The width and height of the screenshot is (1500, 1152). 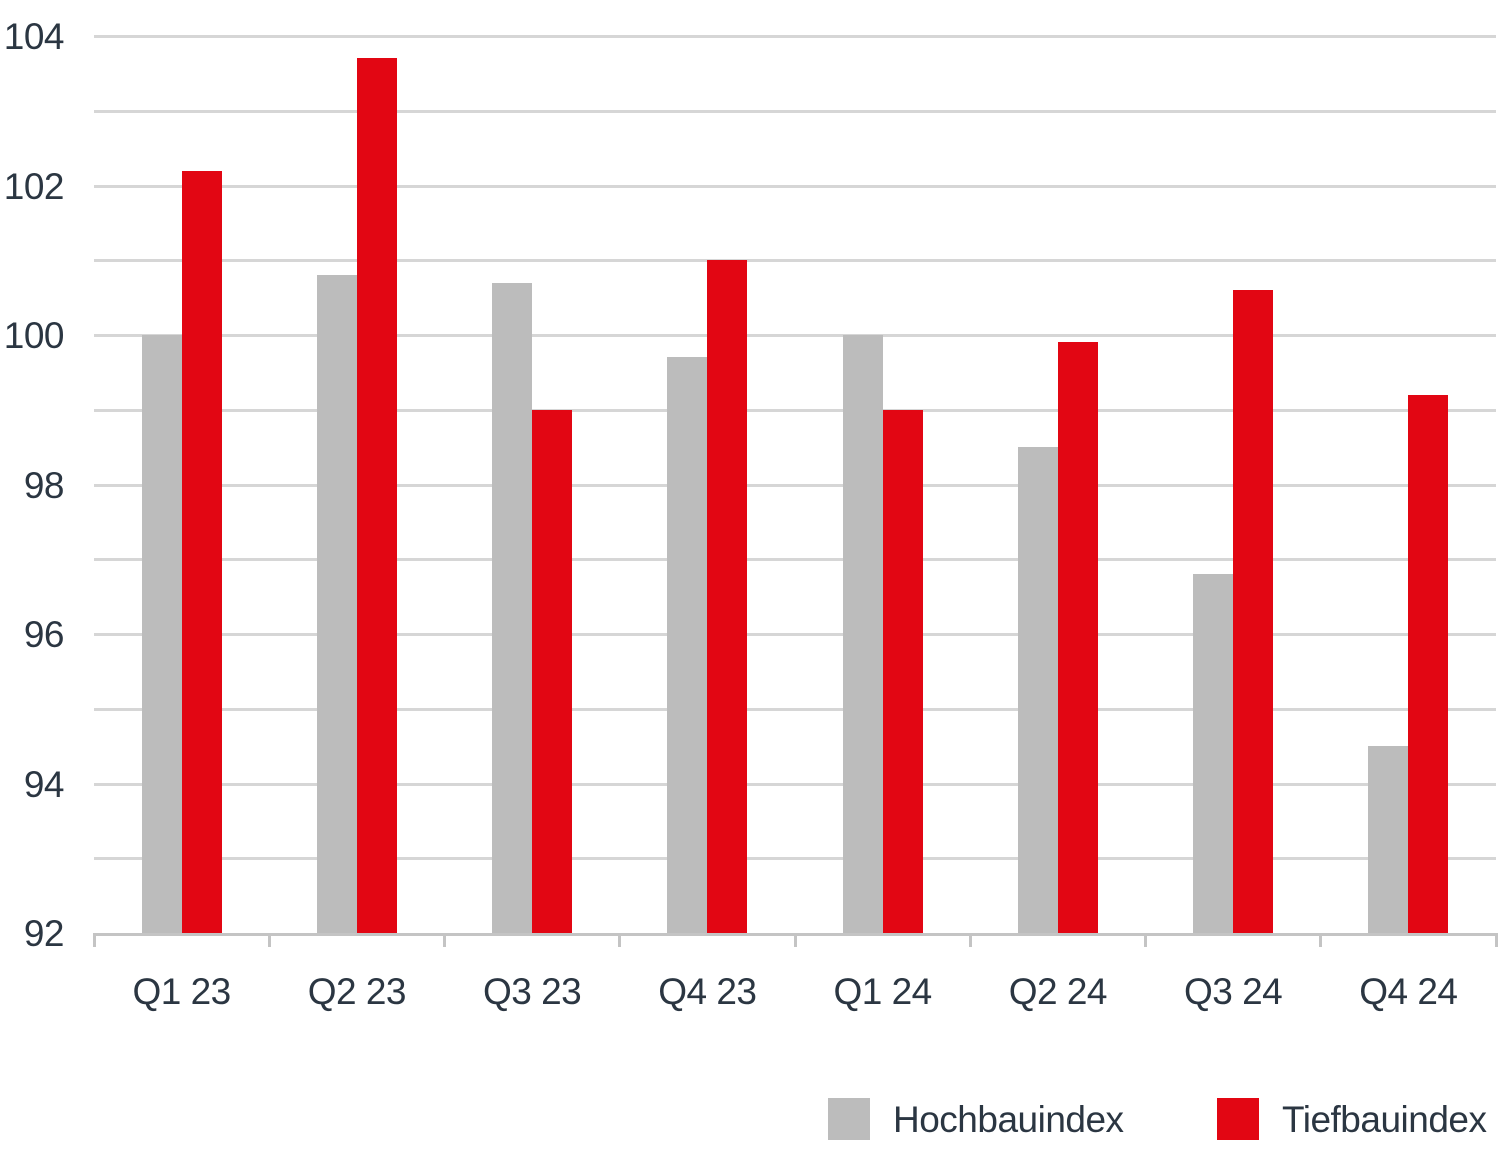 I want to click on x-axis-label-q4-24: Q4 24, so click(x=1408, y=991).